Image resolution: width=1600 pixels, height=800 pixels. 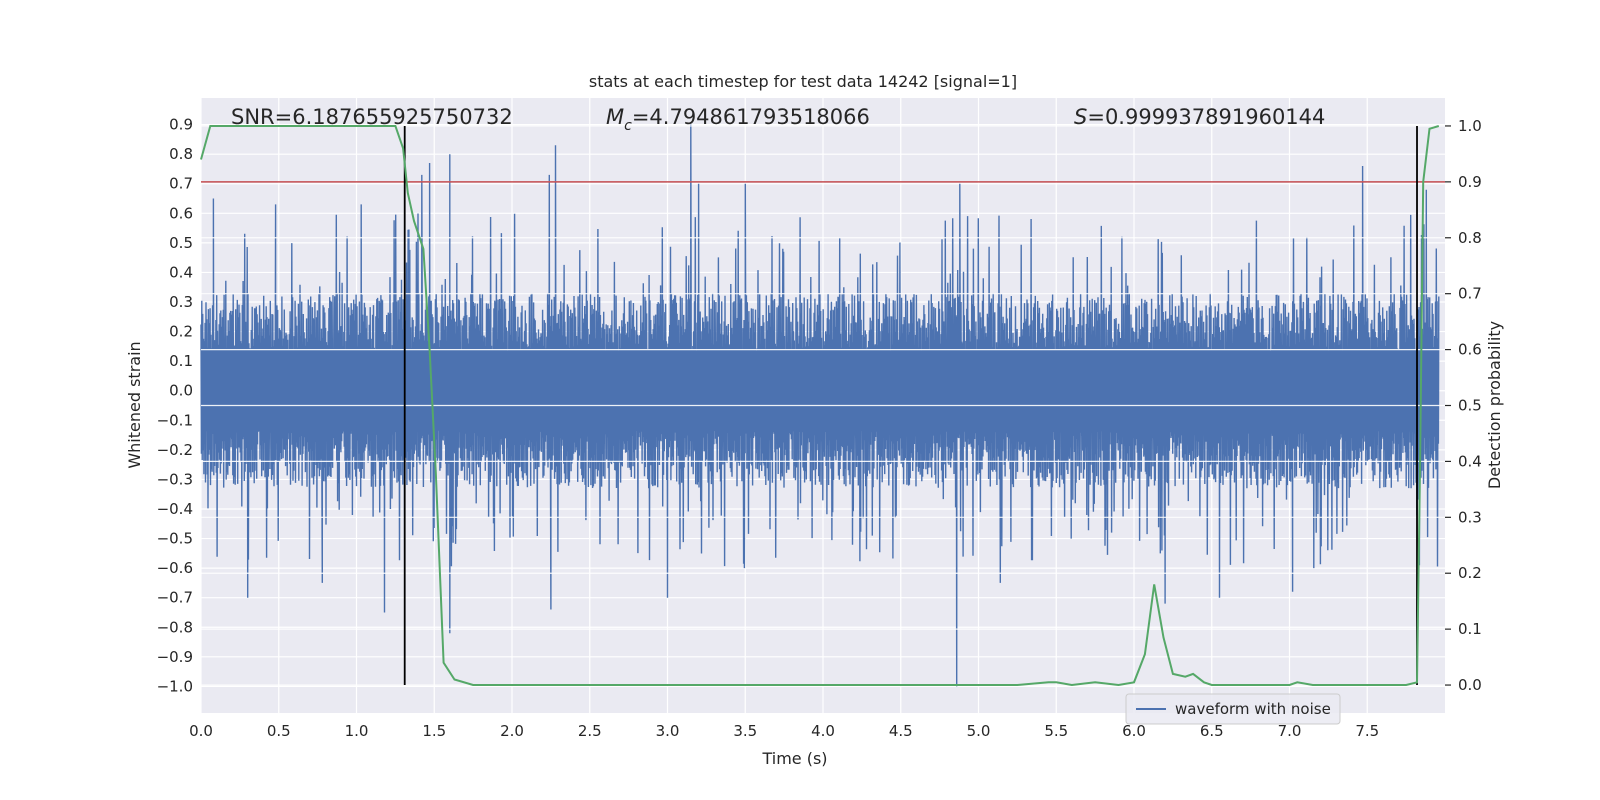 I want to click on y-tick-label-left: −0.8, so click(x=175, y=627).